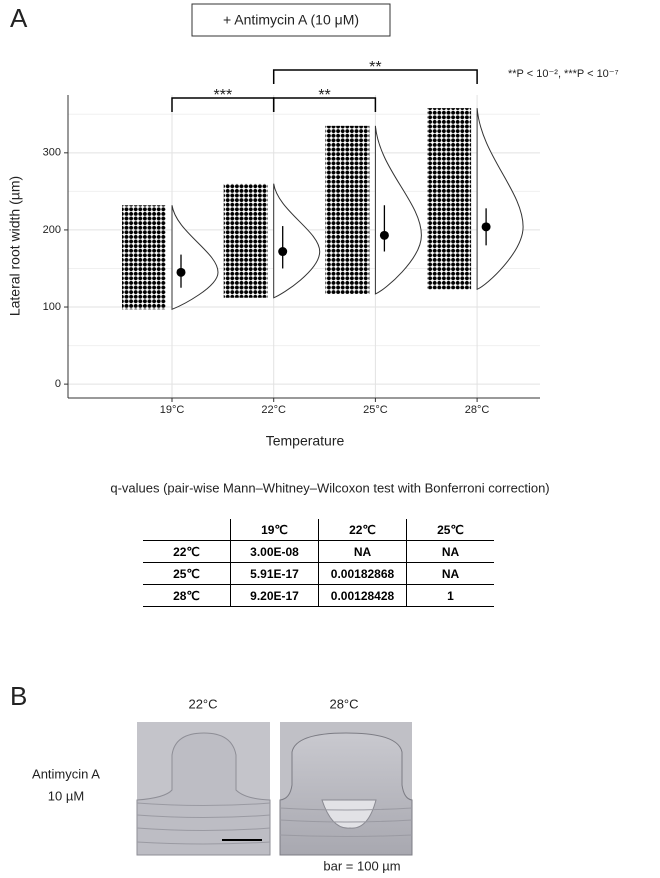  What do you see at coordinates (343, 703) in the screenshot?
I see `column-label: 28°C` at bounding box center [343, 703].